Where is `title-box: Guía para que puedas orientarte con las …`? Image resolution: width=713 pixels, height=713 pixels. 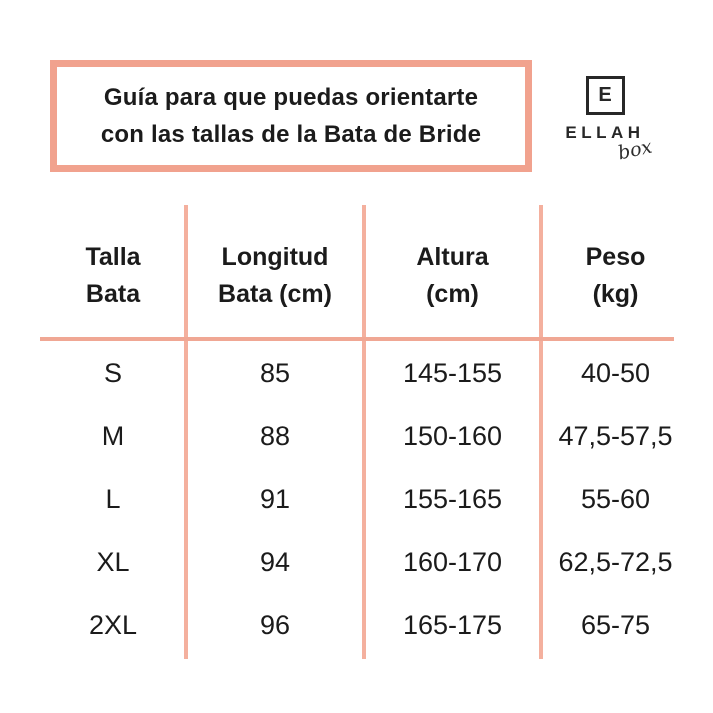
title-box: Guía para que puedas orientarte con las … is located at coordinates (291, 116).